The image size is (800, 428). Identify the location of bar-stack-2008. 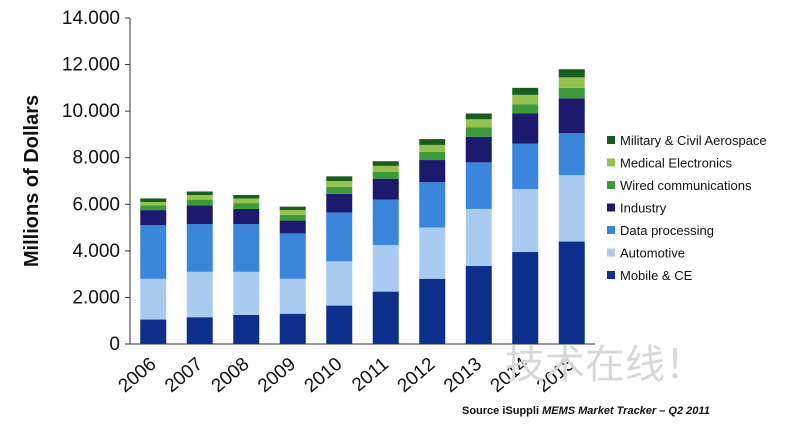
(246, 269).